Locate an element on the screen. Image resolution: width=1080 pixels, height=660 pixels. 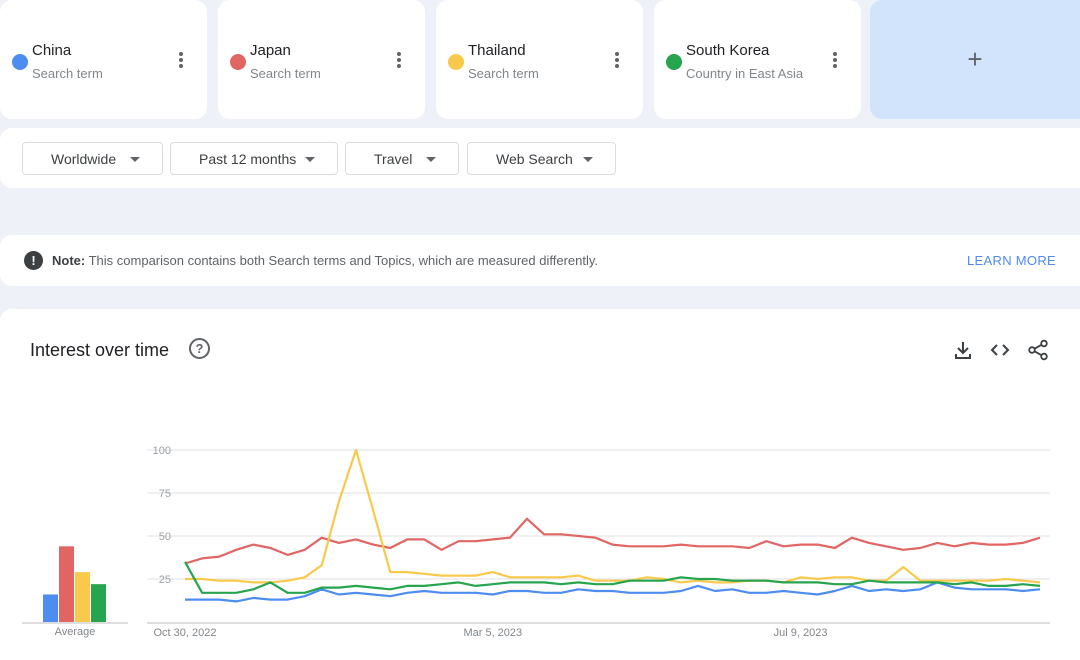
embed-icon is located at coordinates (1000, 350).